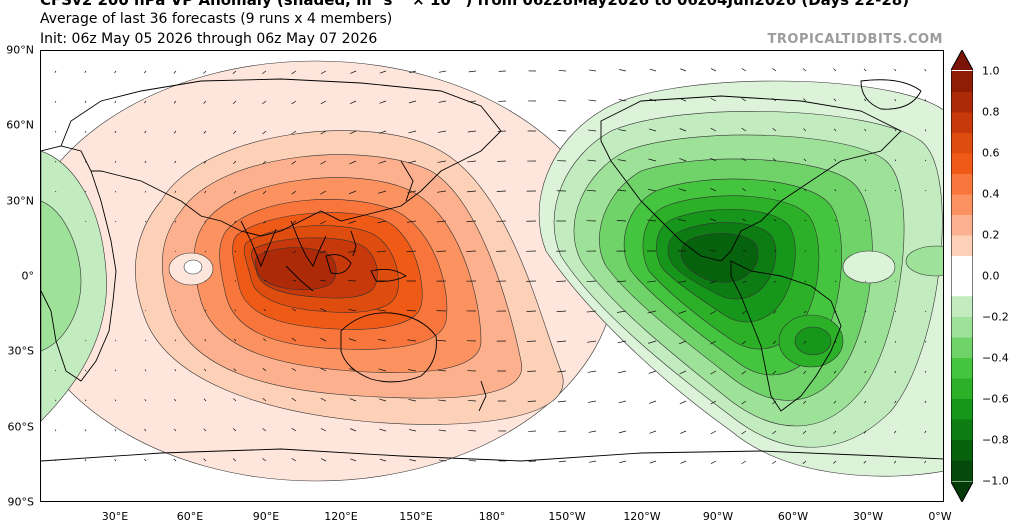 The height and width of the screenshot is (527, 1024). Describe the element at coordinates (492, 516) in the screenshot. I see `lon-label-180: 180°` at that location.